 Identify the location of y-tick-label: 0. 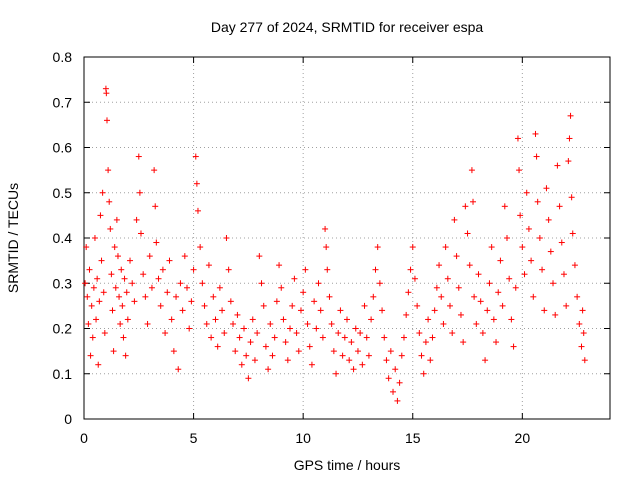
(68, 419).